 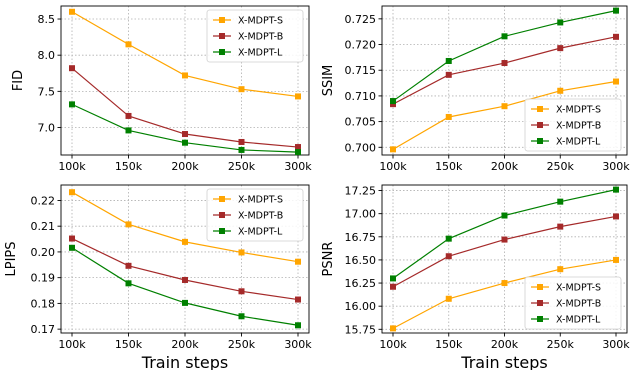 What do you see at coordinates (505, 166) in the screenshot?
I see `x-tick-label: 200k` at bounding box center [505, 166].